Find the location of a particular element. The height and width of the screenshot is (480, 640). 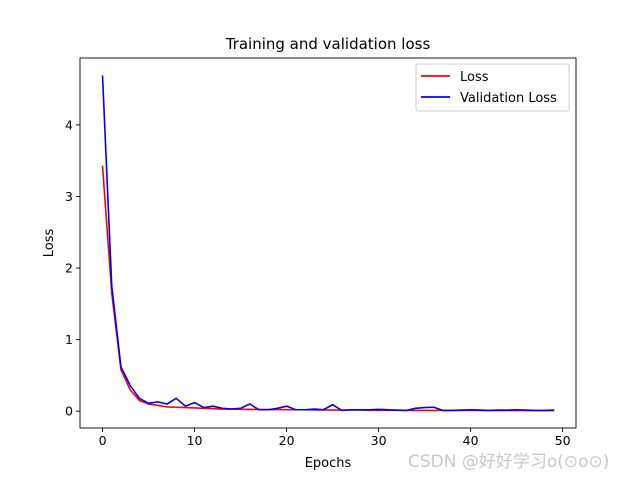

x-tick-label: 40 is located at coordinates (471, 440).